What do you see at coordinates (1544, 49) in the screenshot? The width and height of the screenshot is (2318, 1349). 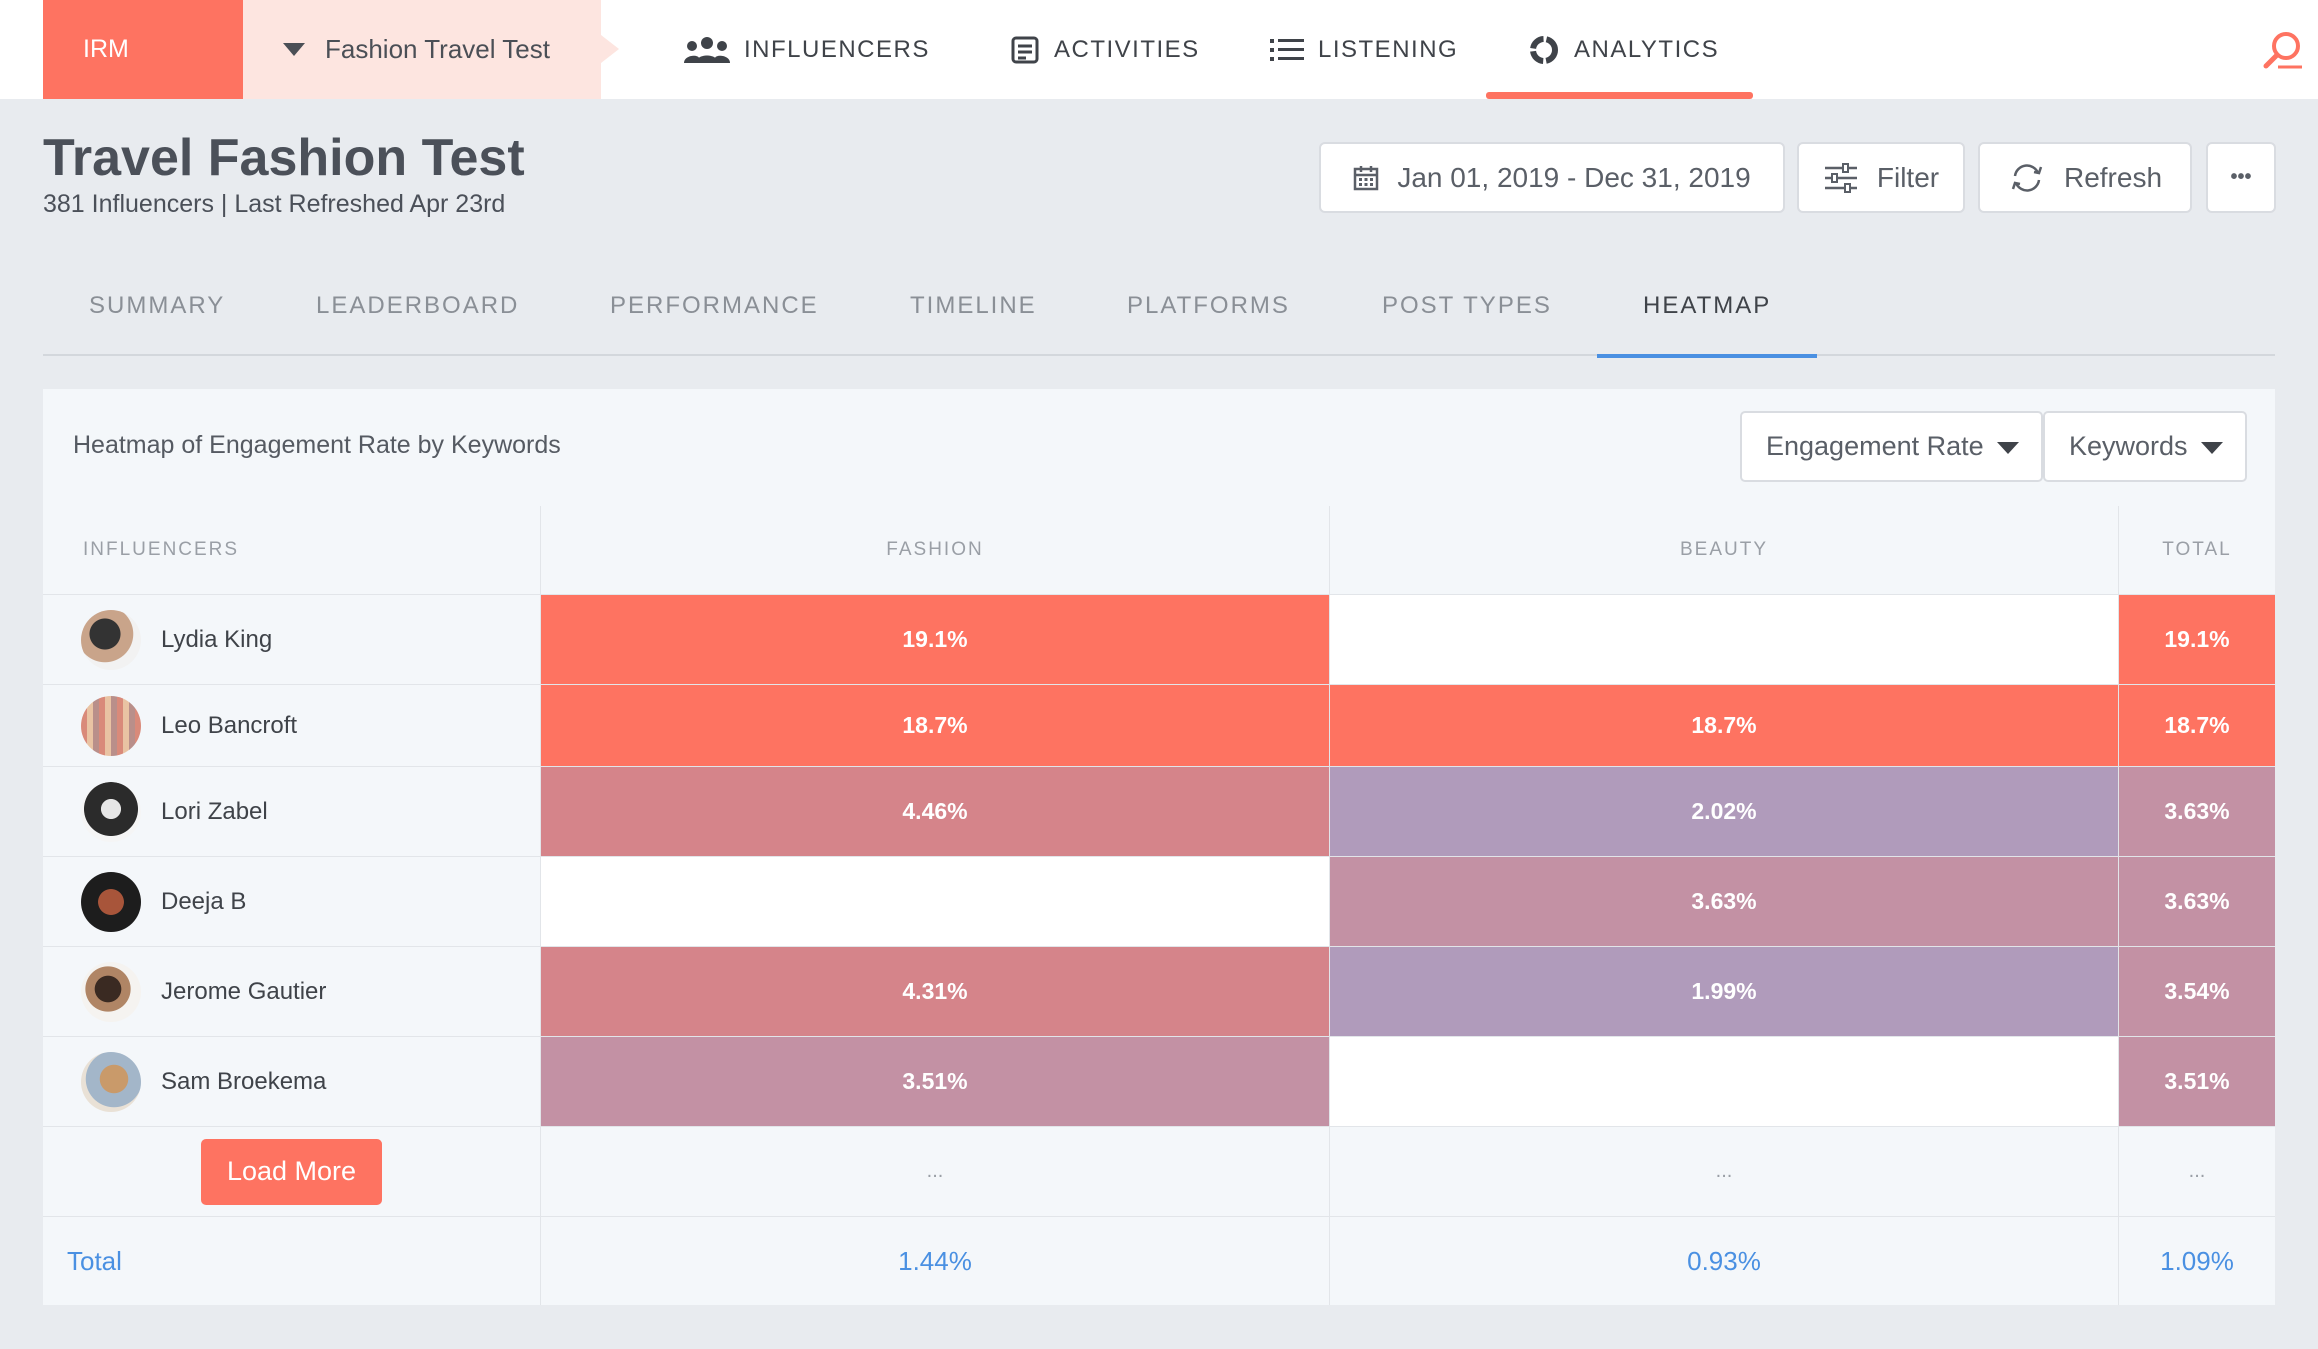 I see `analytics-ring-icon` at bounding box center [1544, 49].